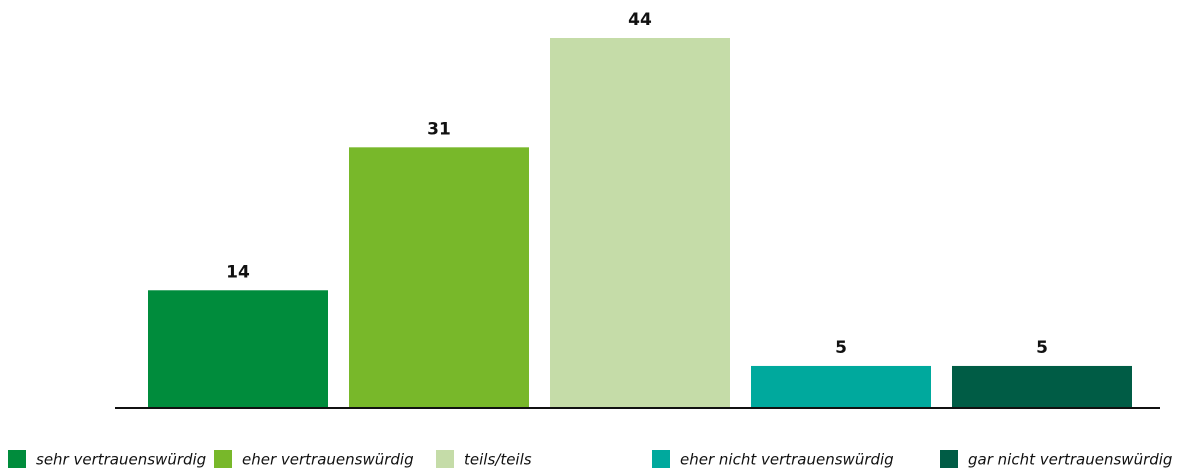 This screenshot has height=472, width=1203. I want to click on legend-label: teils/teils, so click(498, 460).